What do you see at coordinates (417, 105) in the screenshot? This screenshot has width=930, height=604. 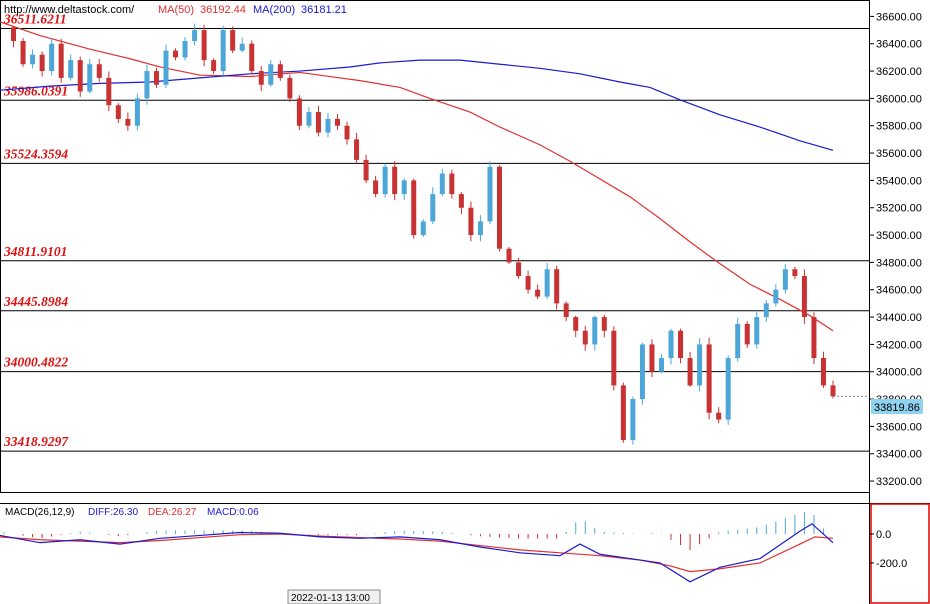 I see `ma200-line` at bounding box center [417, 105].